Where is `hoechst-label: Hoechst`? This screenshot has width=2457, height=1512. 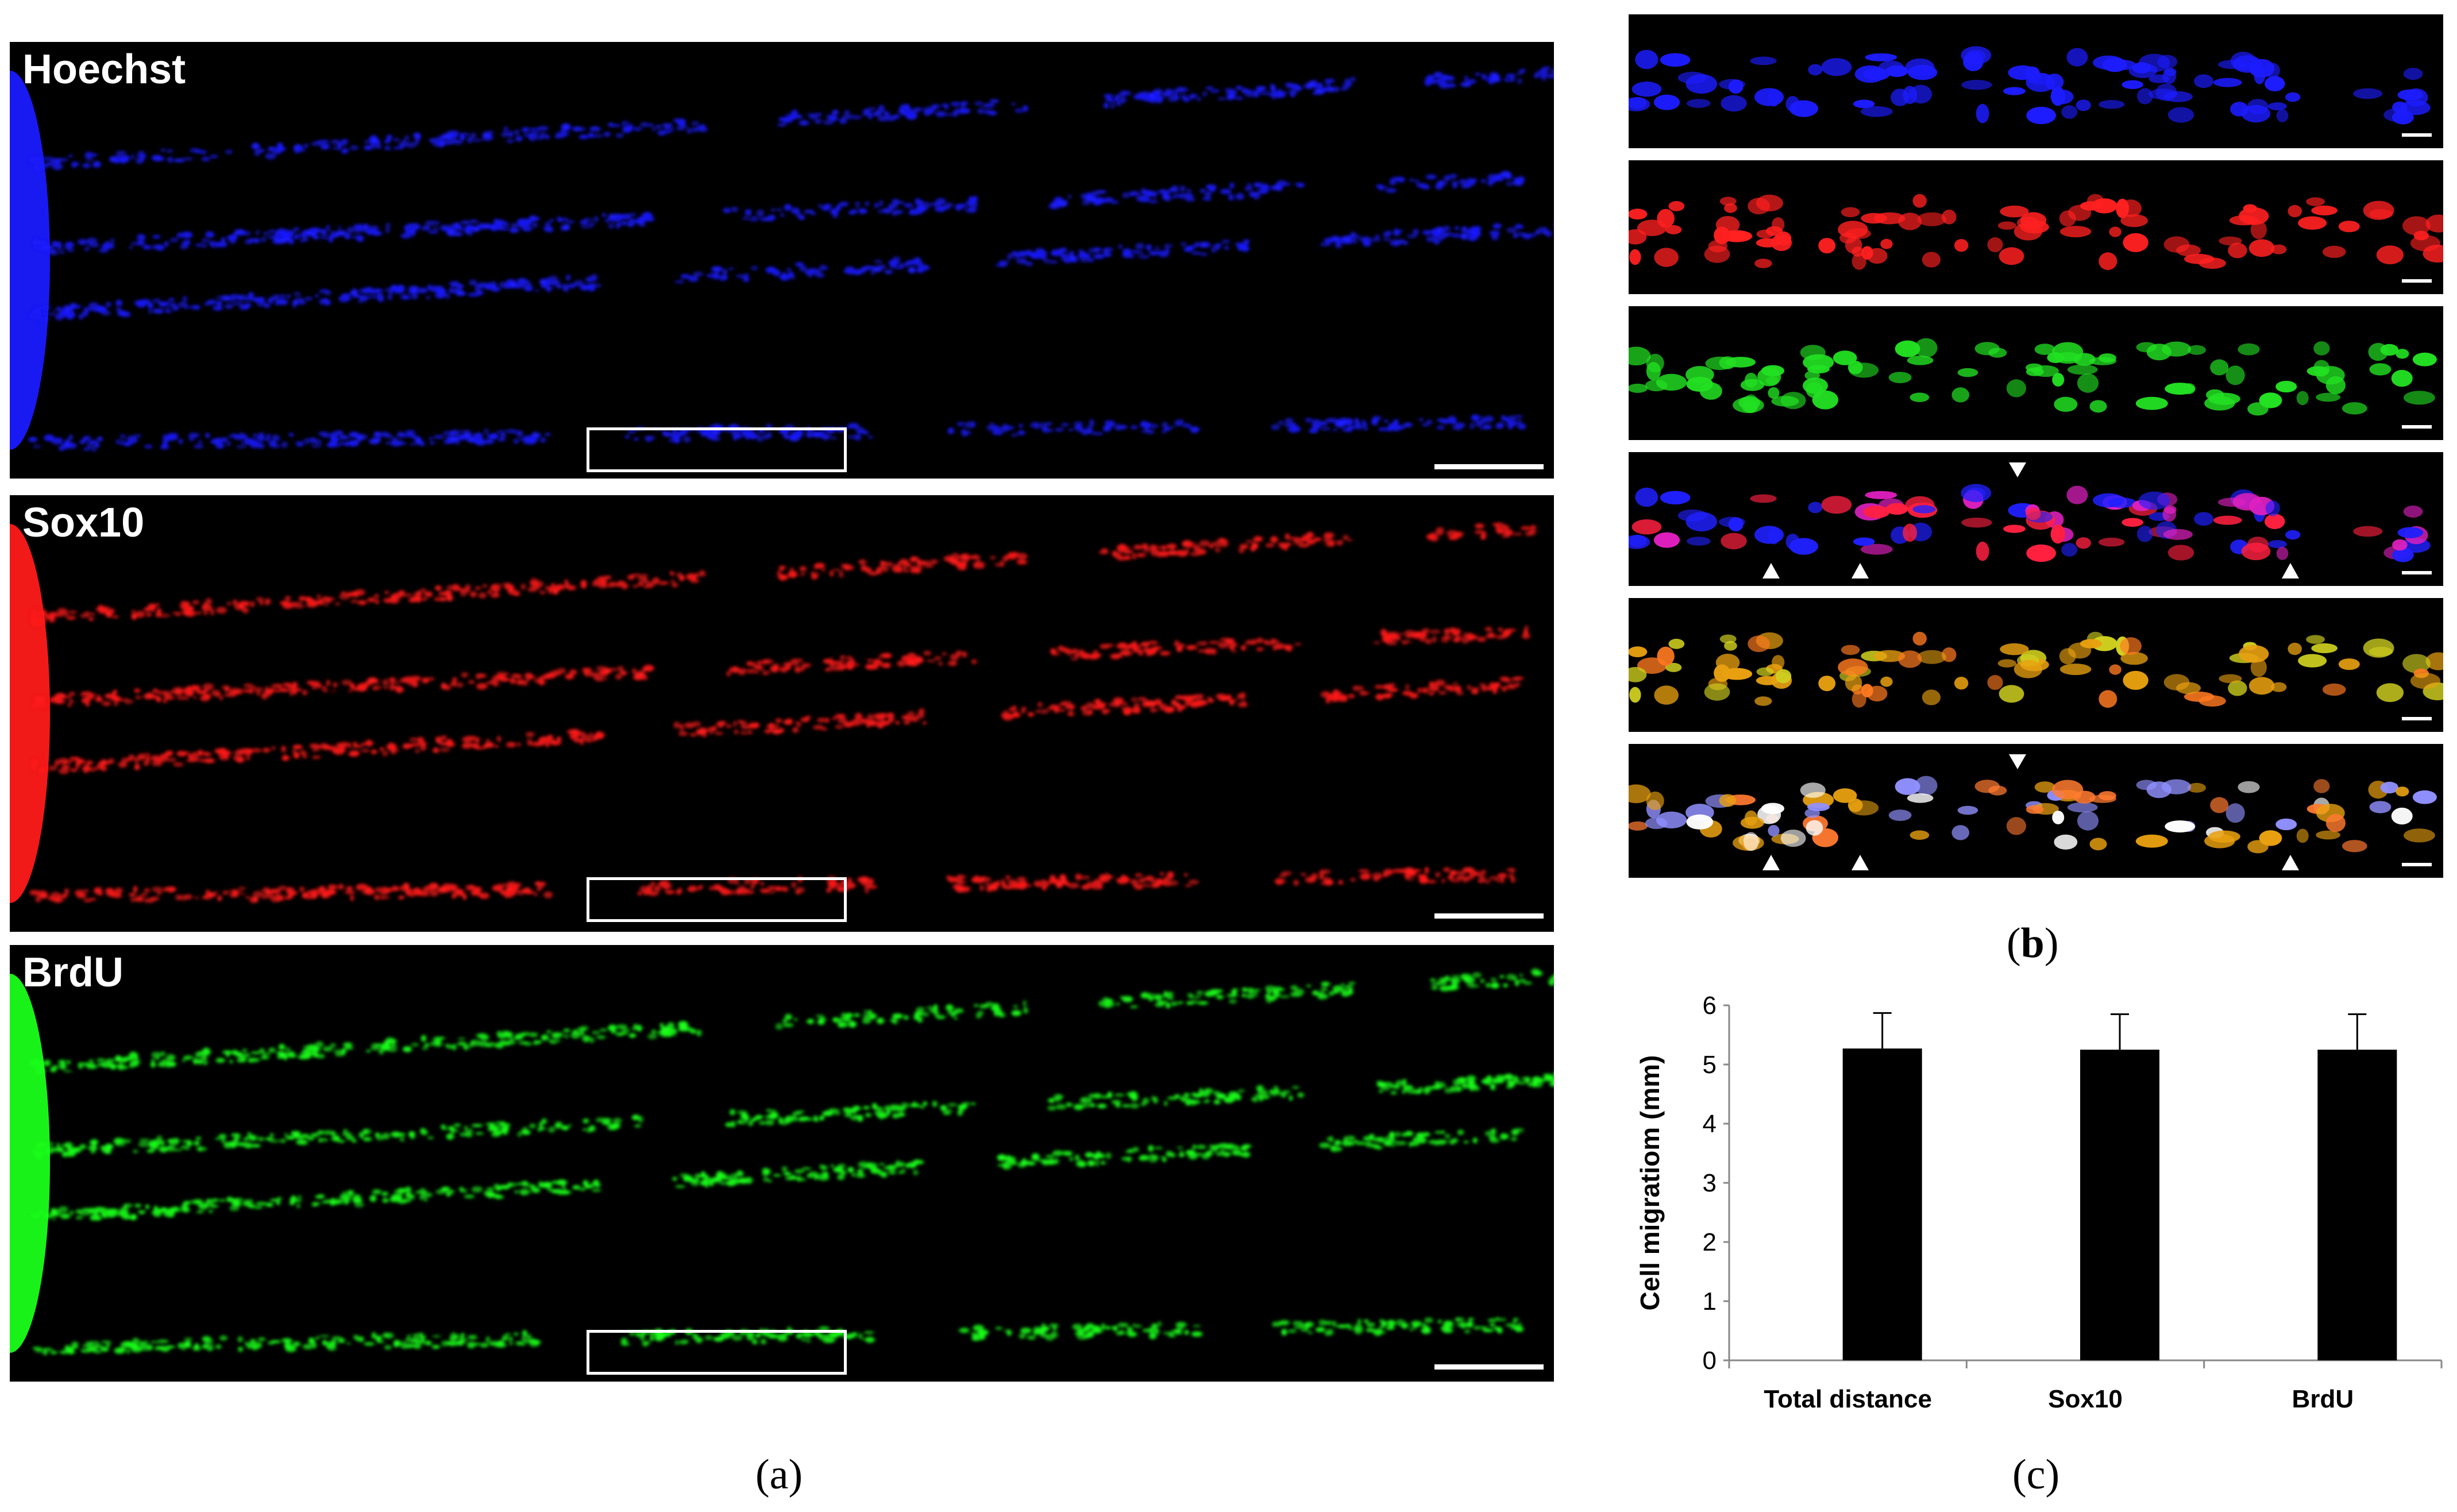
hoechst-label: Hoechst is located at coordinates (104, 69).